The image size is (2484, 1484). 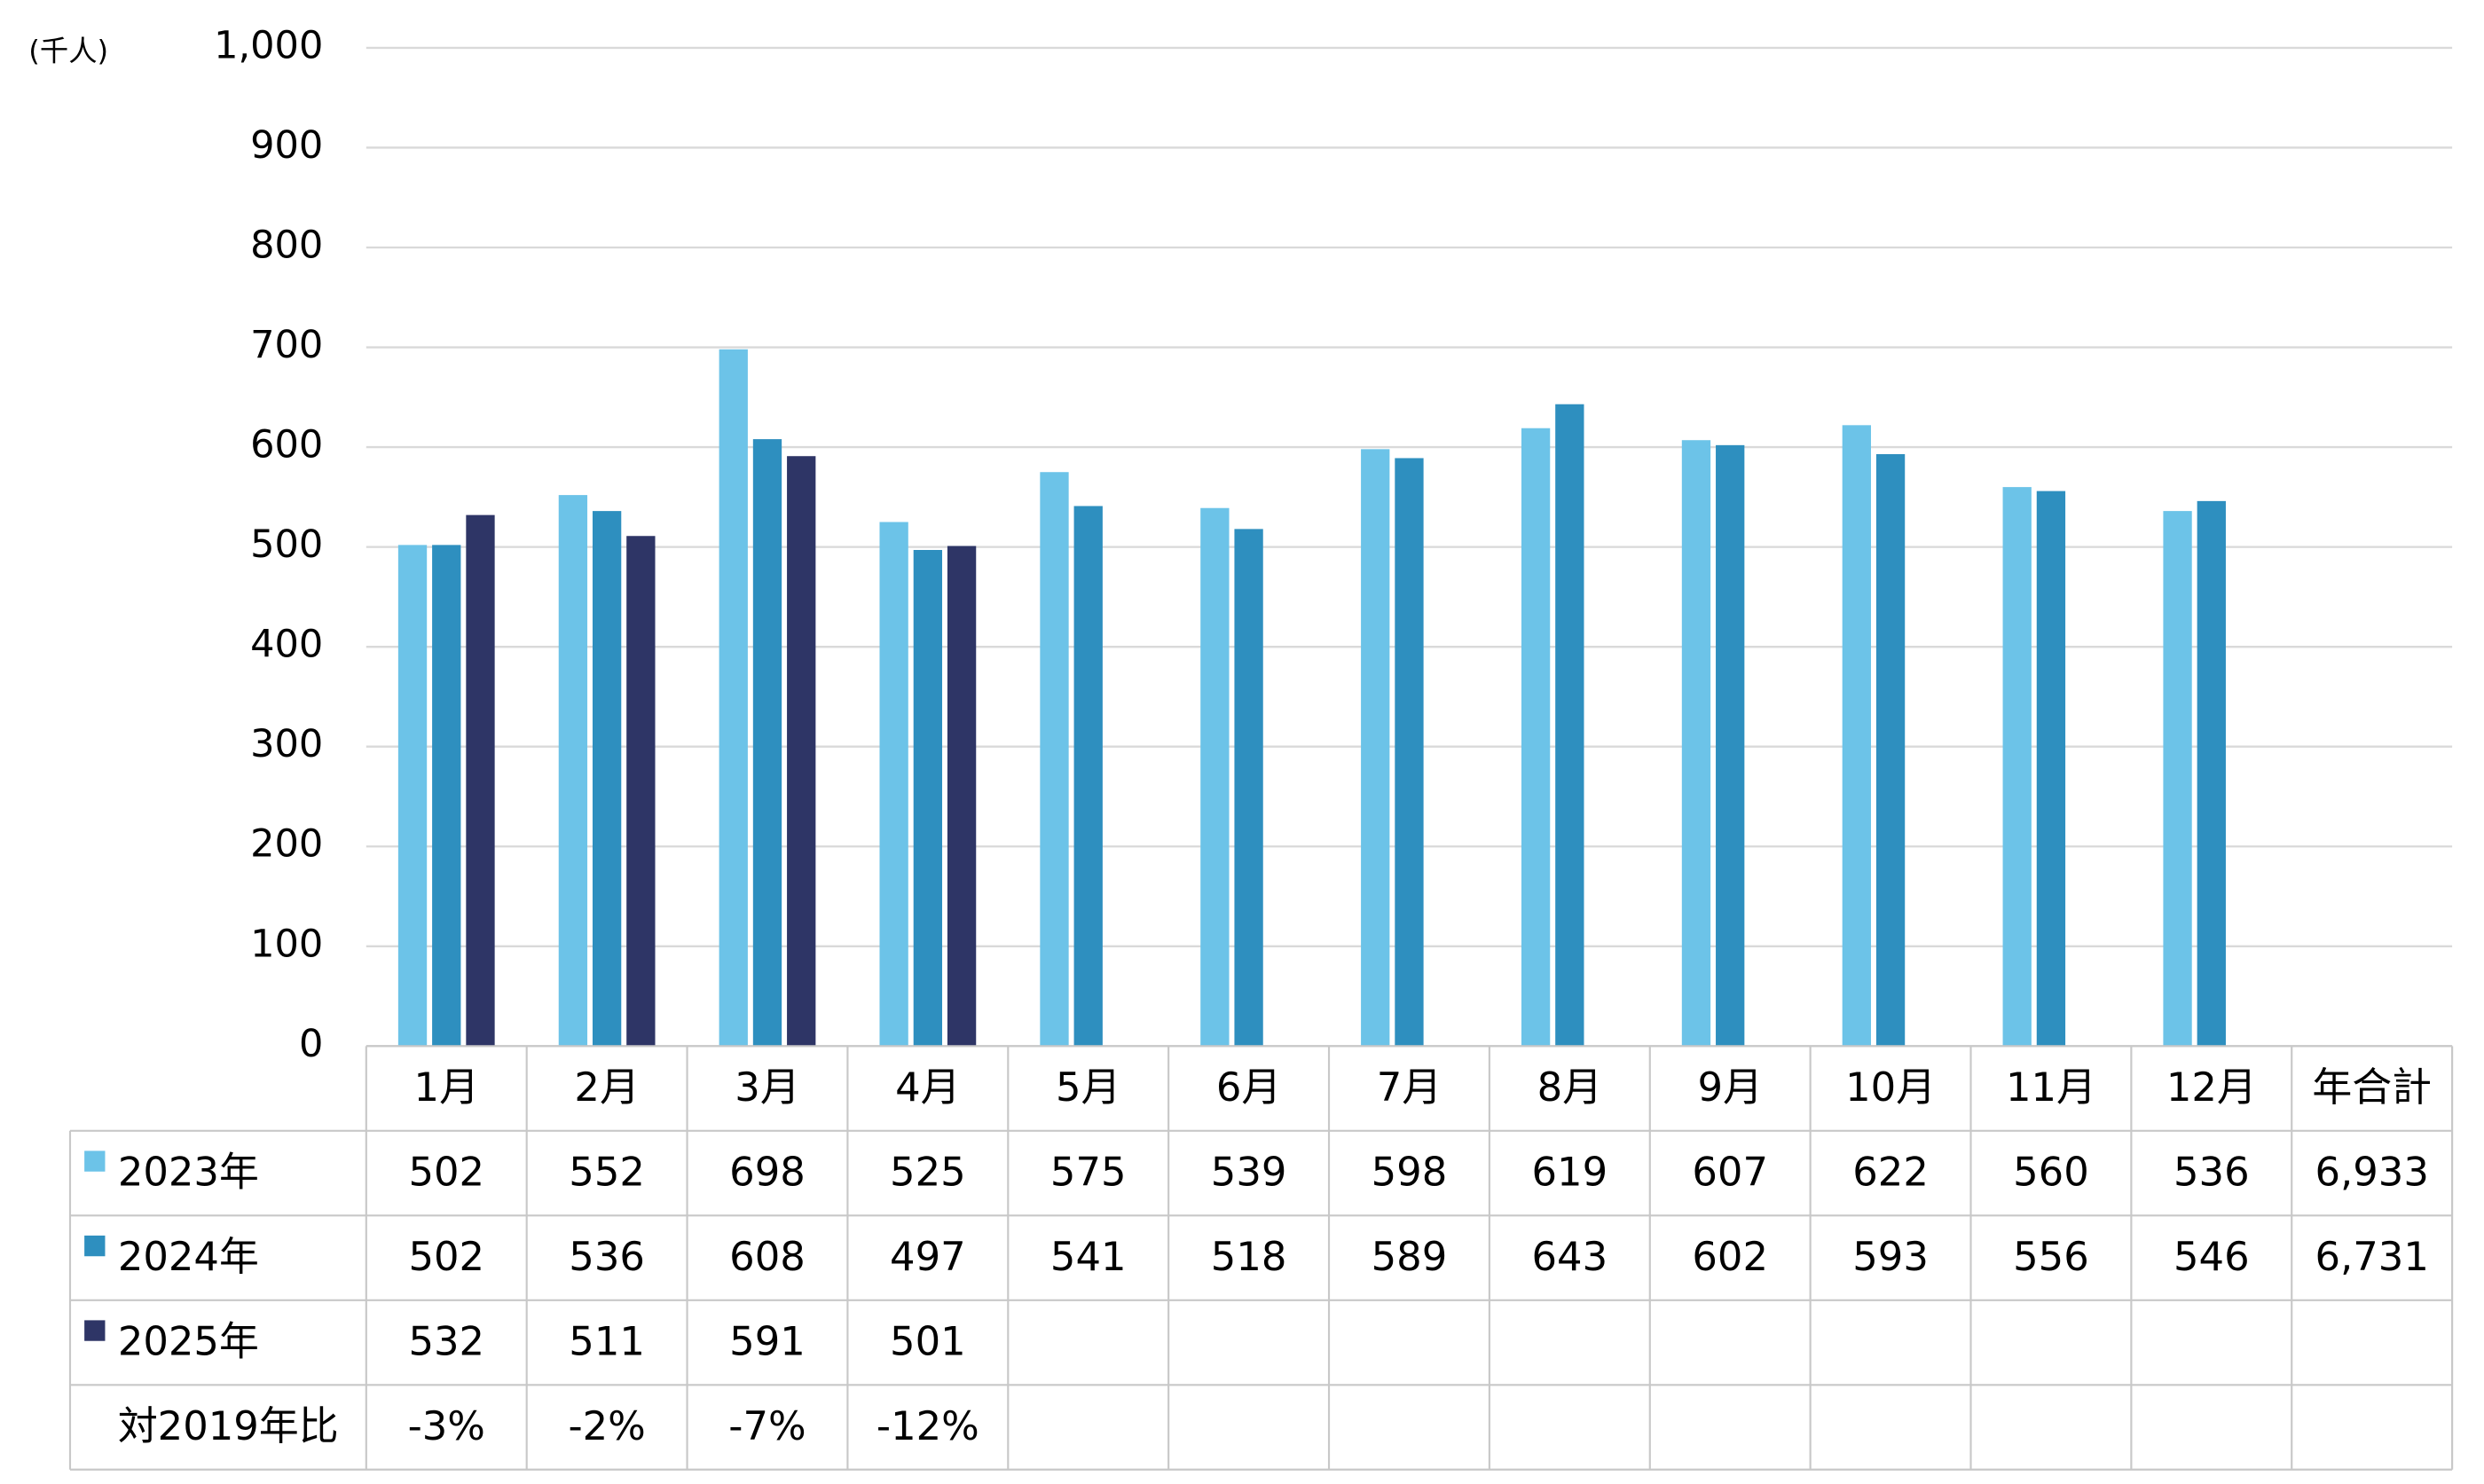 What do you see at coordinates (68, 50) in the screenshot?
I see `unit-label: (千人)` at bounding box center [68, 50].